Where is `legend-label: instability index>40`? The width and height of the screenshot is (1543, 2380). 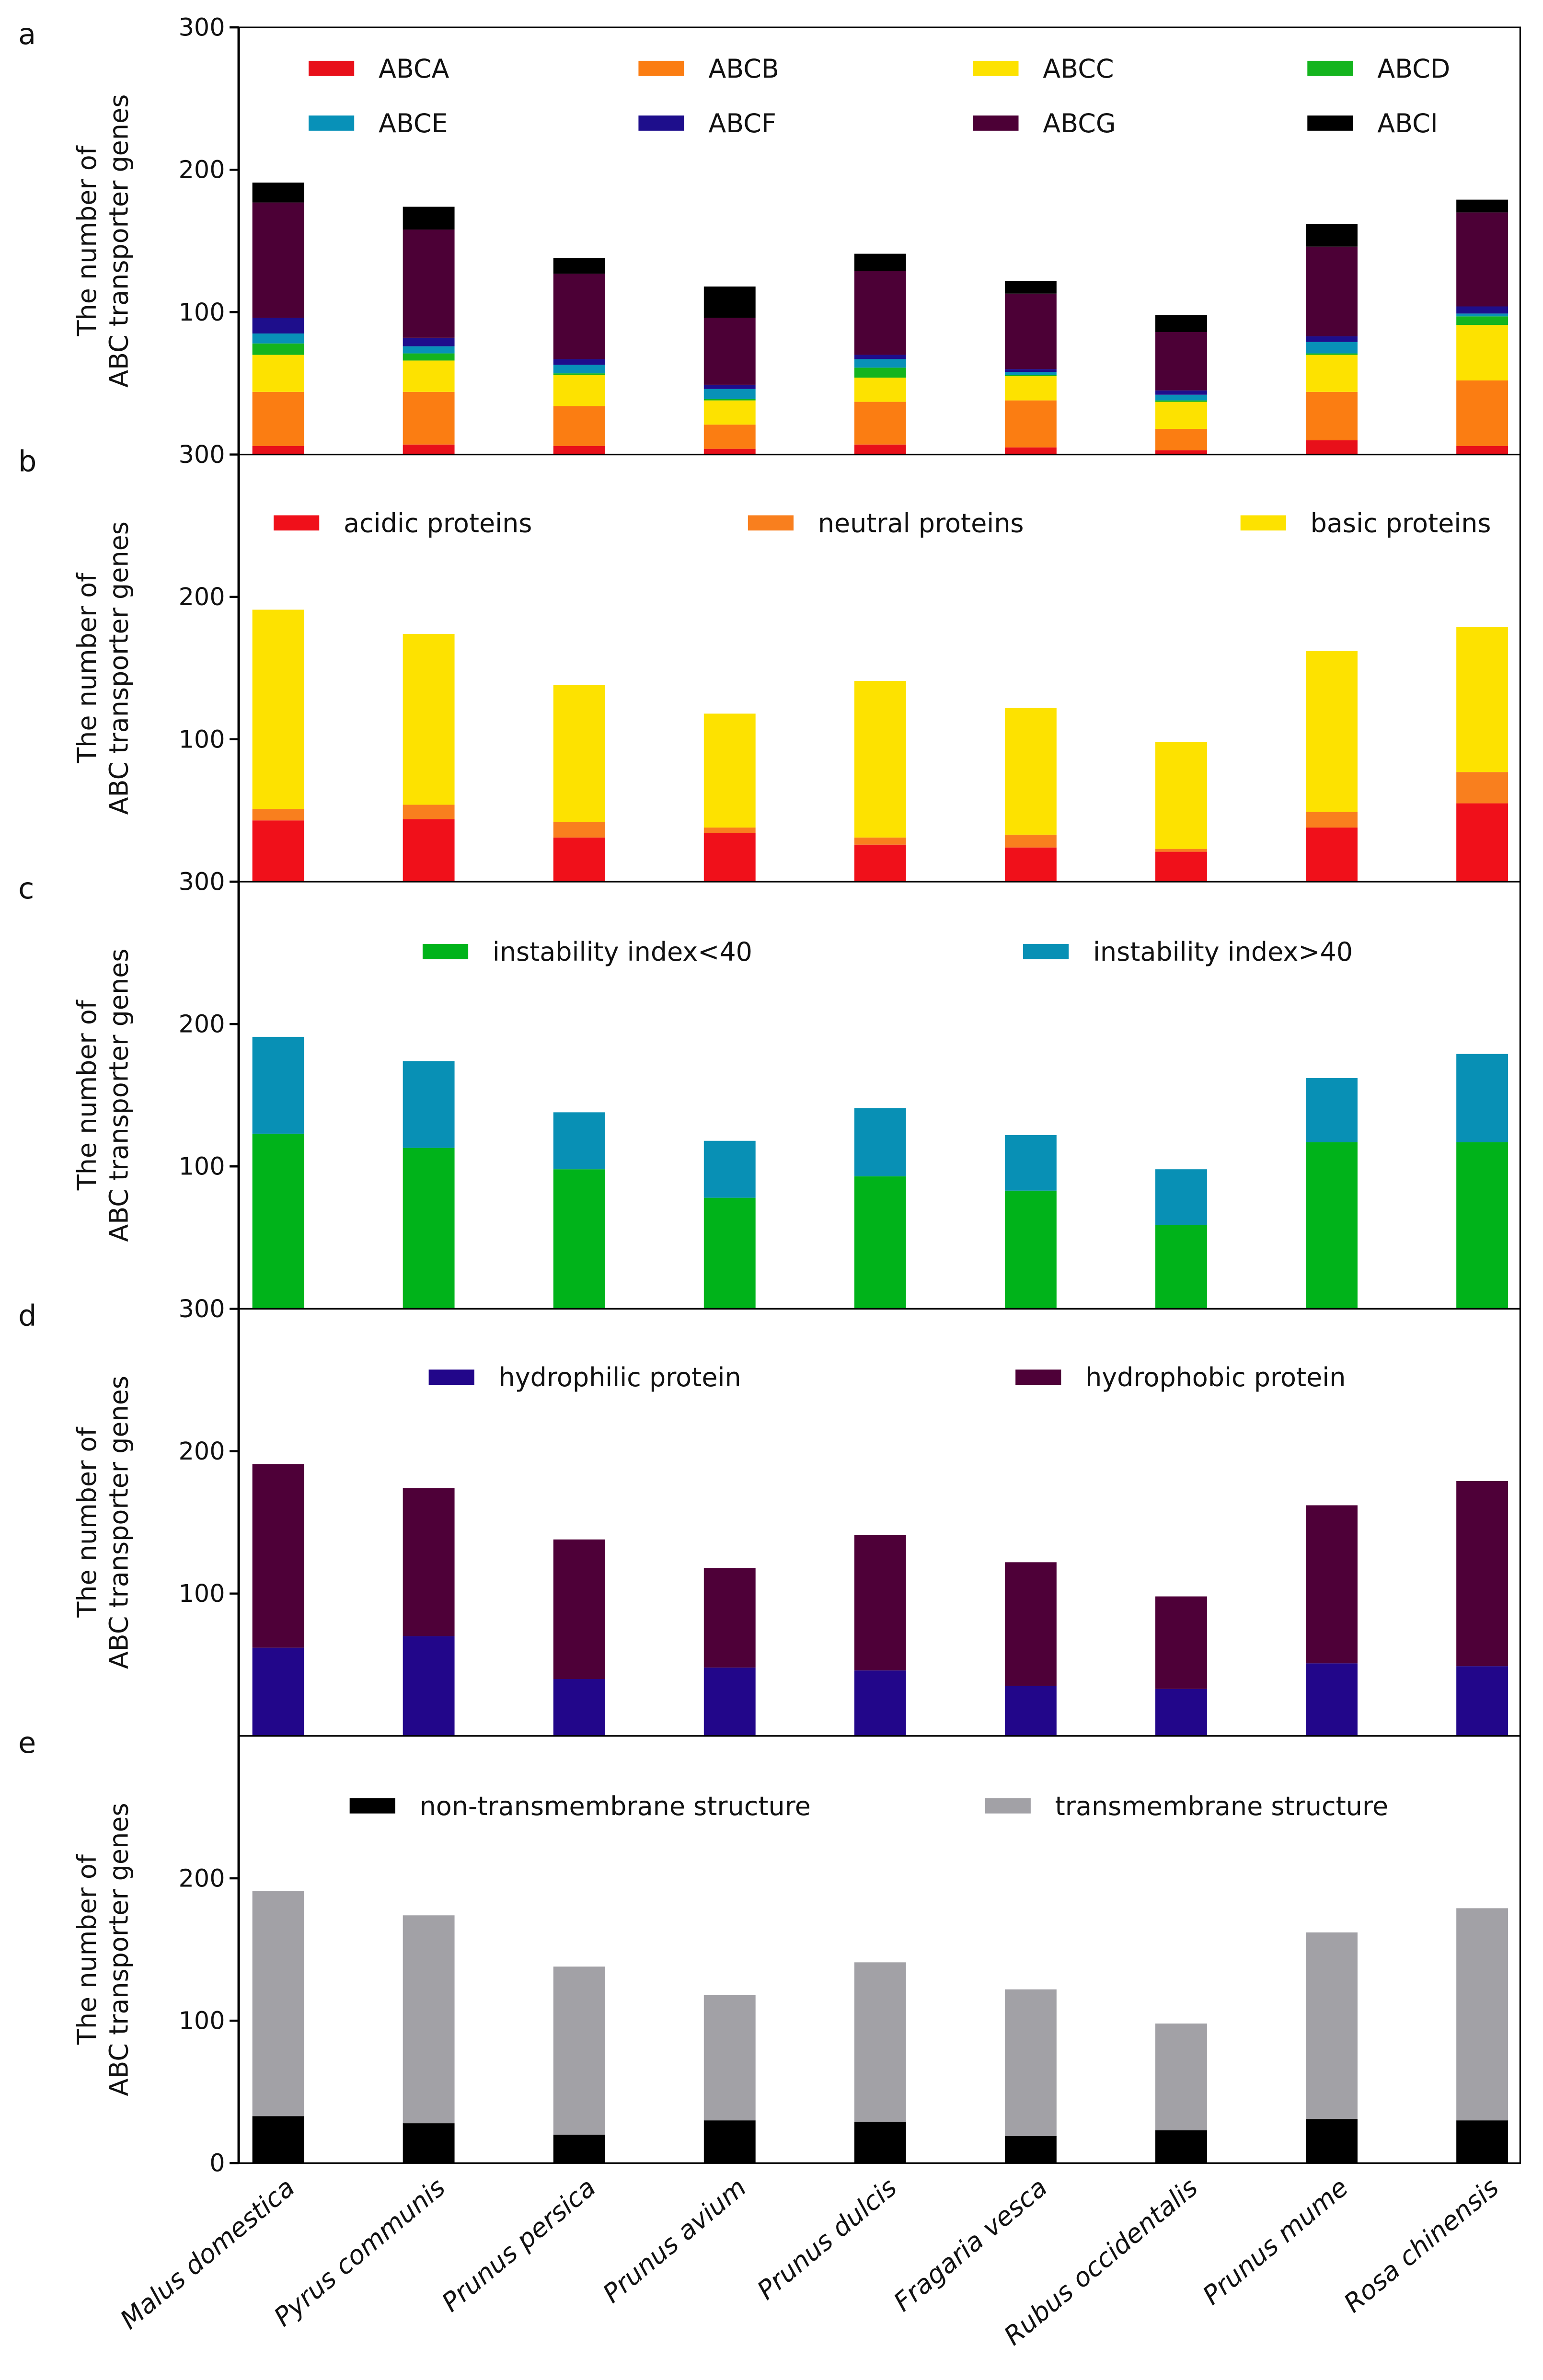
legend-label: instability index>40 is located at coordinates (1223, 952).